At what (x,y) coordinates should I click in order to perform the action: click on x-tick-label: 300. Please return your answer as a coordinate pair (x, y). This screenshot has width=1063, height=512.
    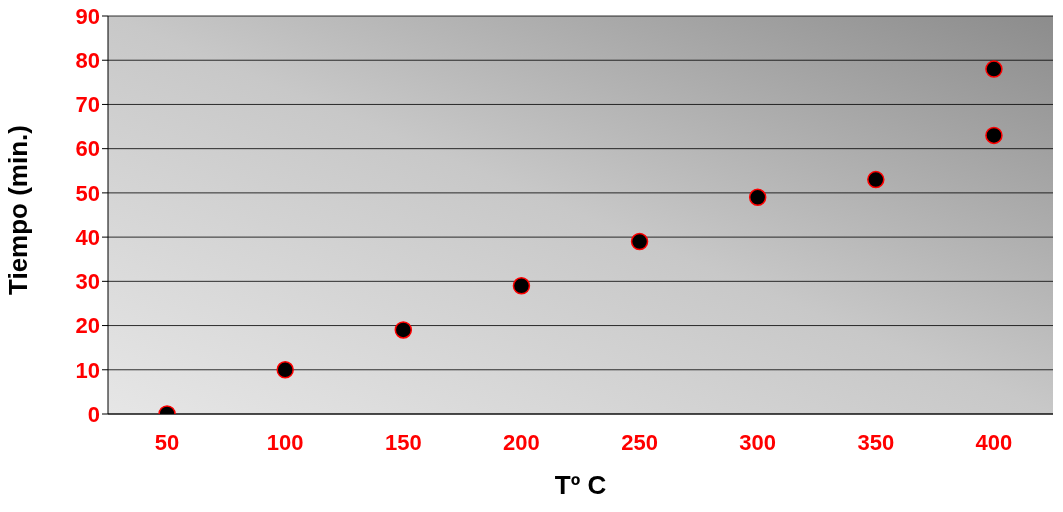
    Looking at the image, I should click on (758, 442).